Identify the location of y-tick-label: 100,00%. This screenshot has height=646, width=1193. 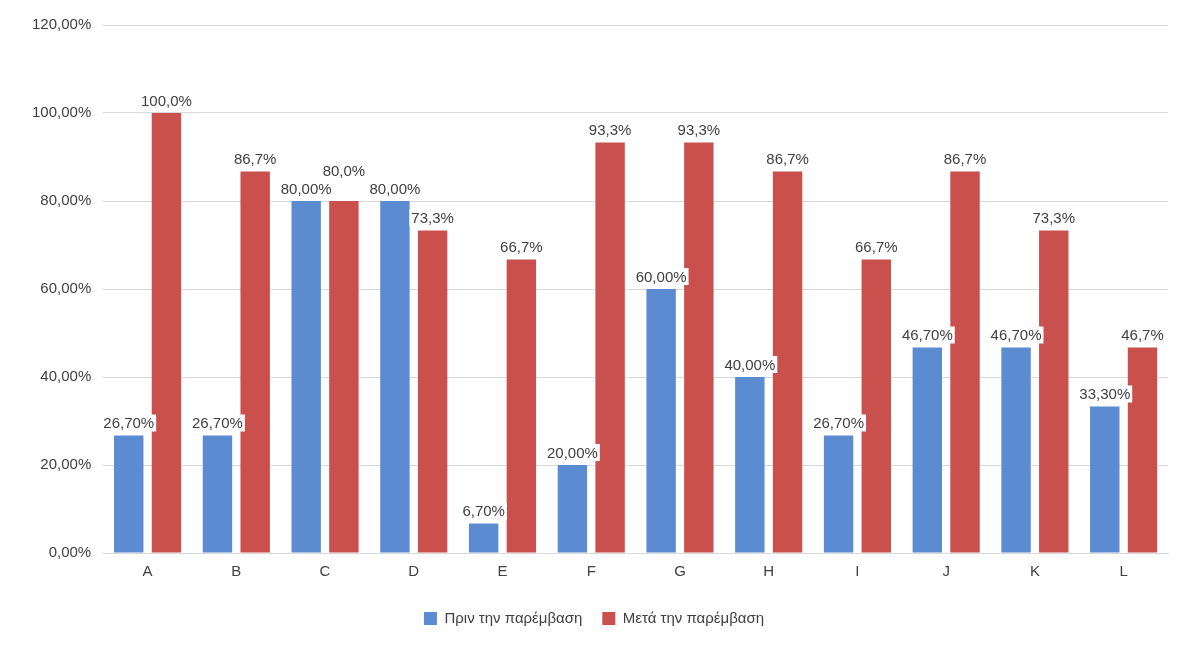
(62, 112).